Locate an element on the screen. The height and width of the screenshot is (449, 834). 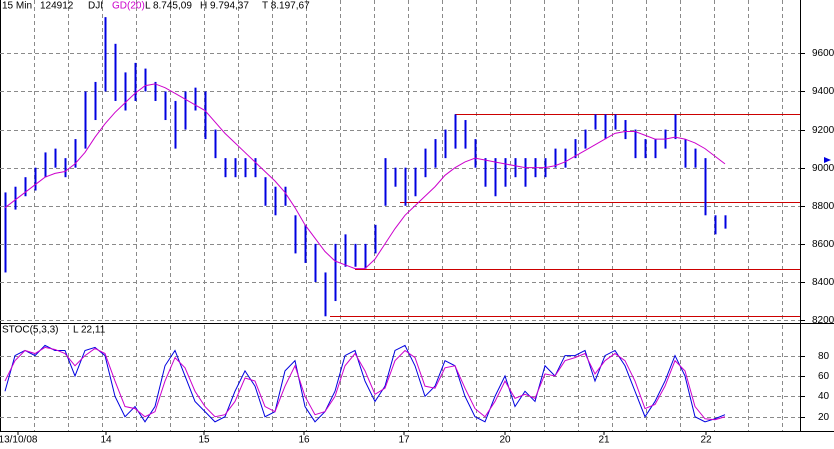
indicator-label: L 22,11 is located at coordinates (89, 330).